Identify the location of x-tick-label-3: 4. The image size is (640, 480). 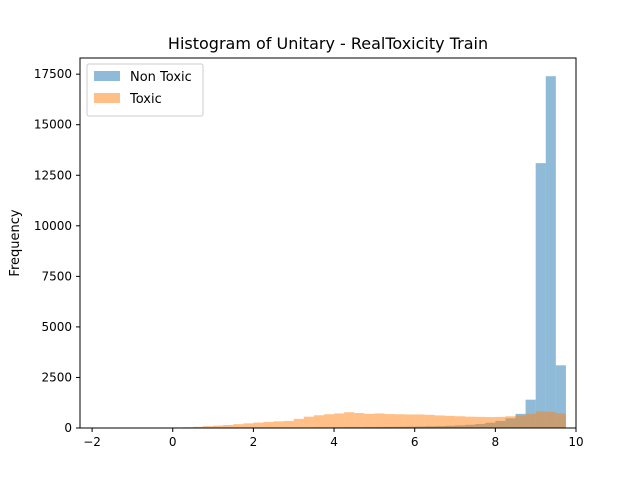
(334, 442).